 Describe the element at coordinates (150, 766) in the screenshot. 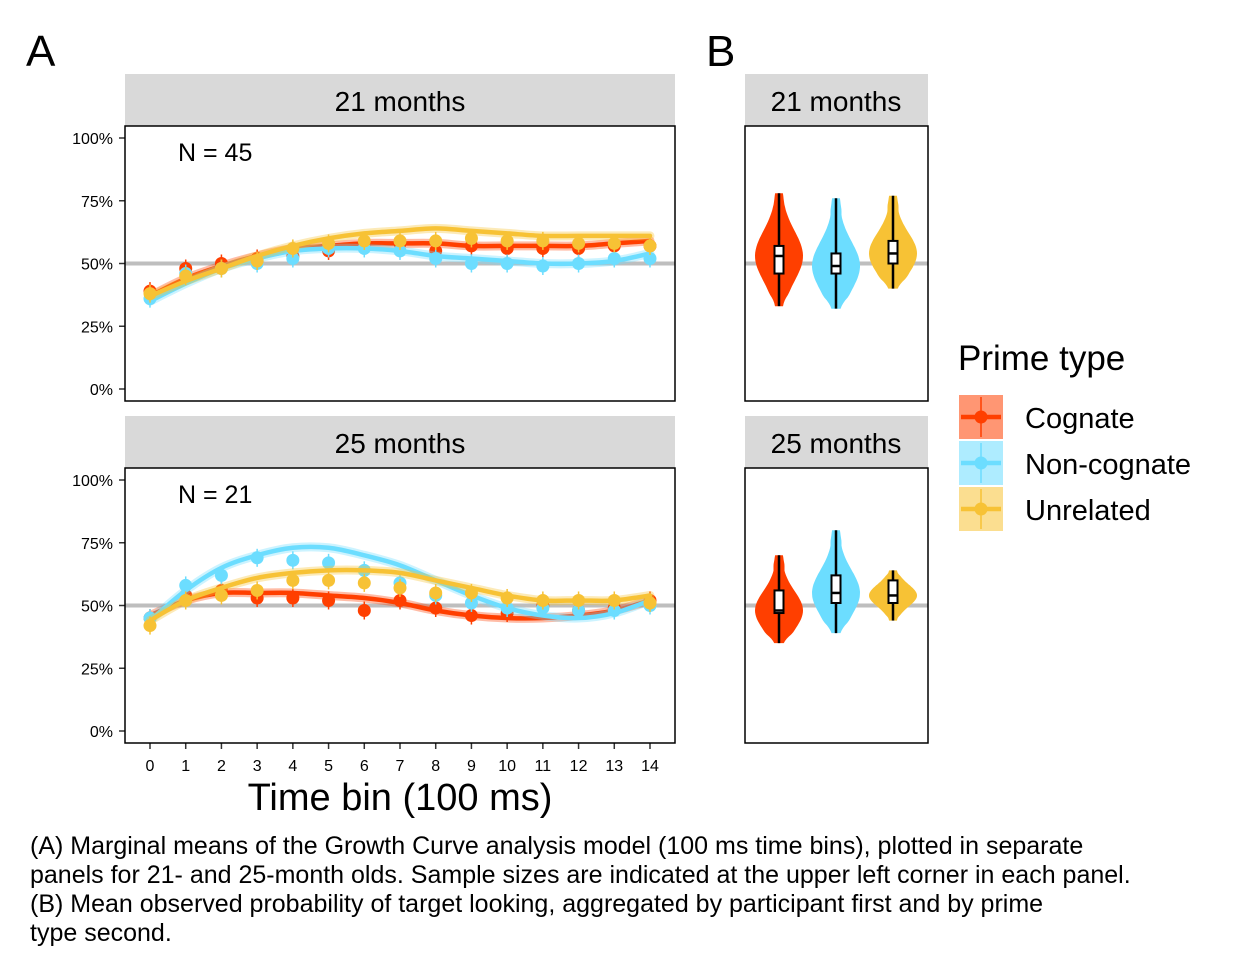

I see `x-tick-label: 0` at that location.